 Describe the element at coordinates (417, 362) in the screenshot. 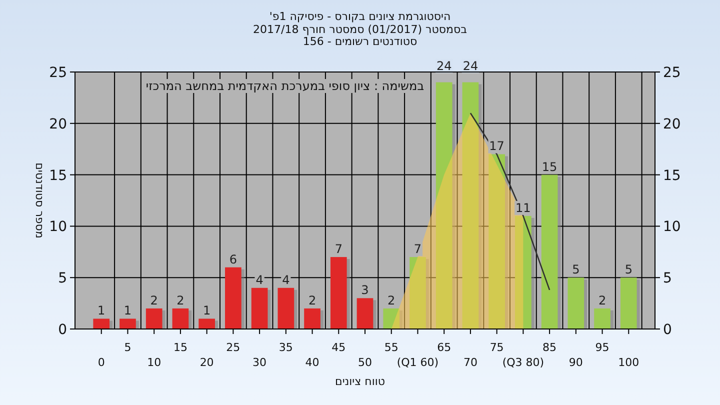

I see `x-tick-label: (Q1 60)` at that location.